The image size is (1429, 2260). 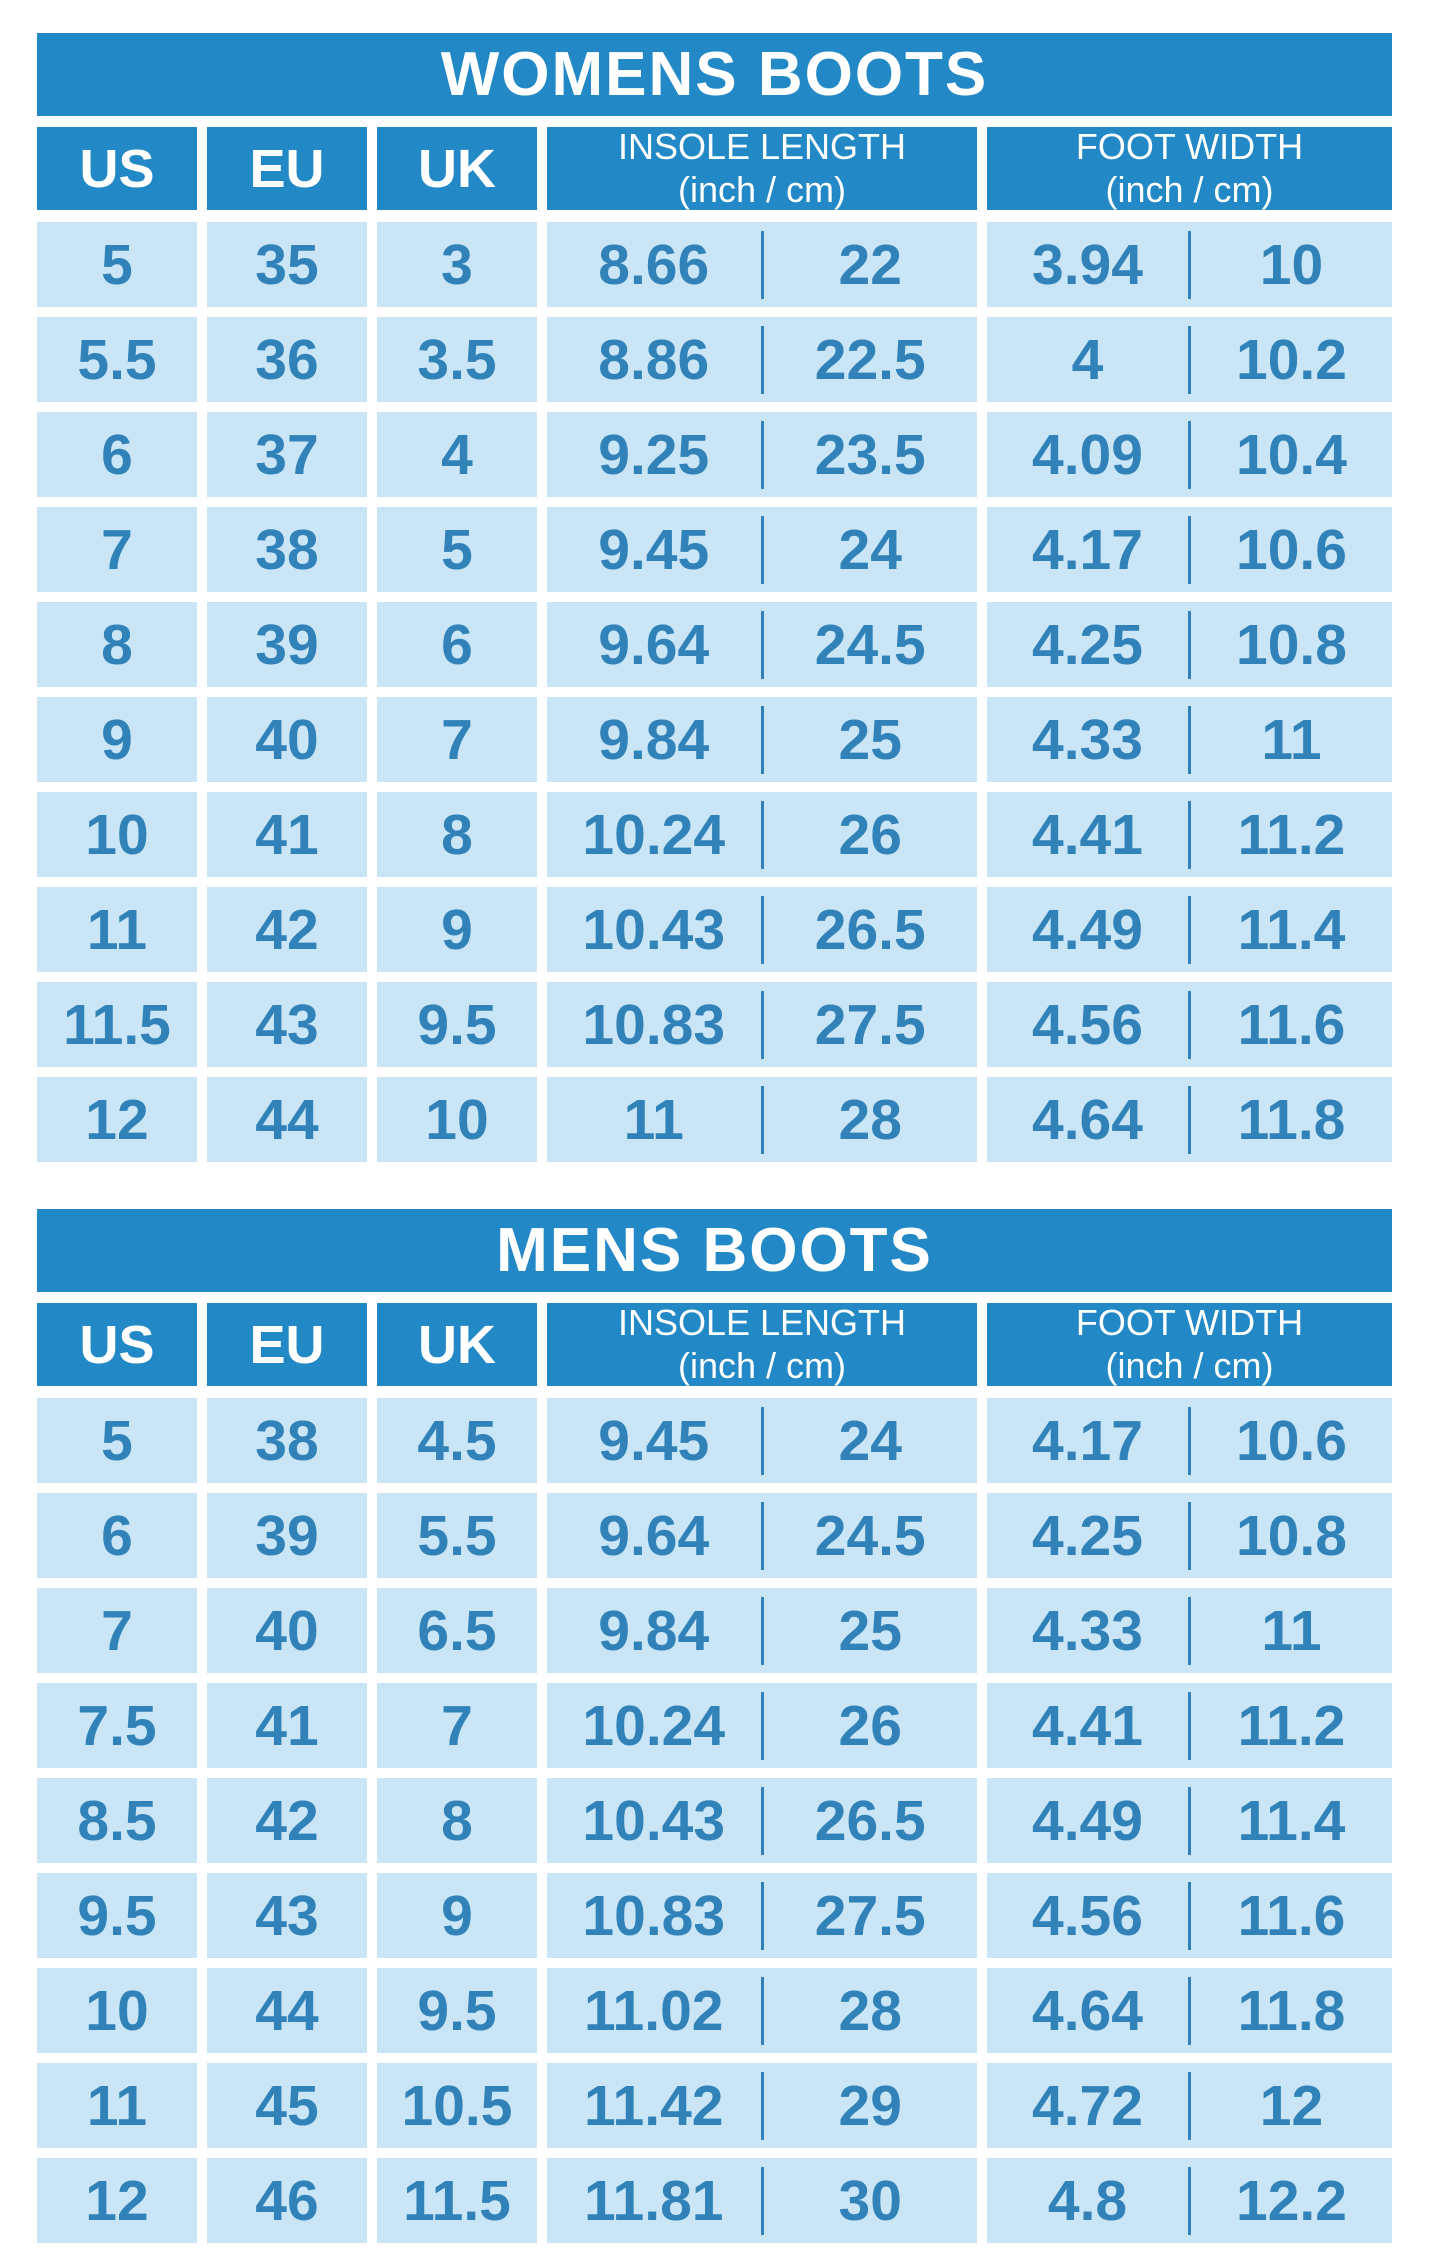 What do you see at coordinates (653, 1119) in the screenshot?
I see `value-inch: 11` at bounding box center [653, 1119].